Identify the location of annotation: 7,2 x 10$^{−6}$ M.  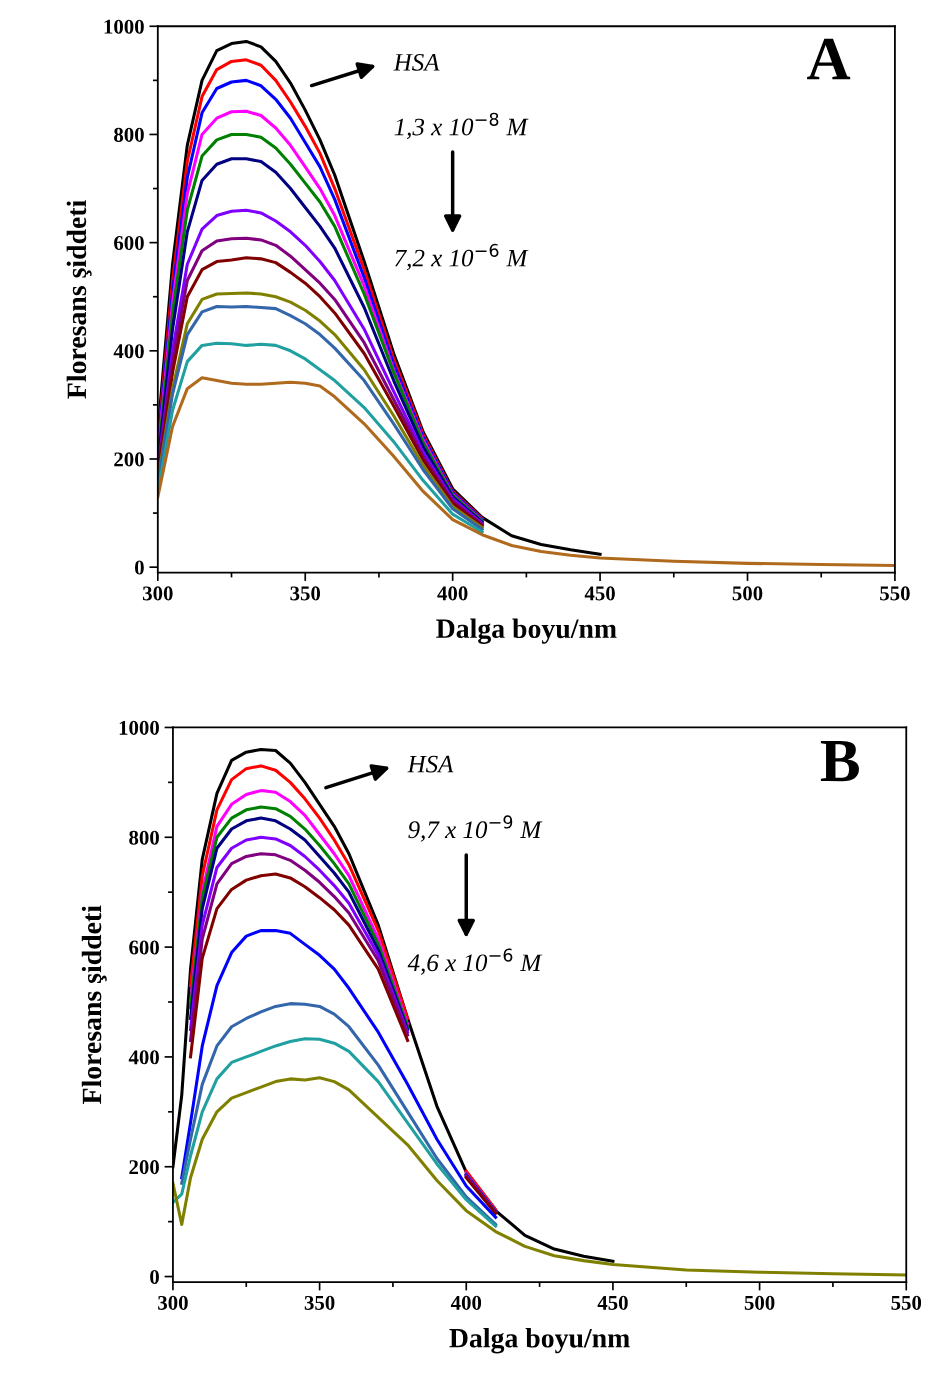
(462, 257).